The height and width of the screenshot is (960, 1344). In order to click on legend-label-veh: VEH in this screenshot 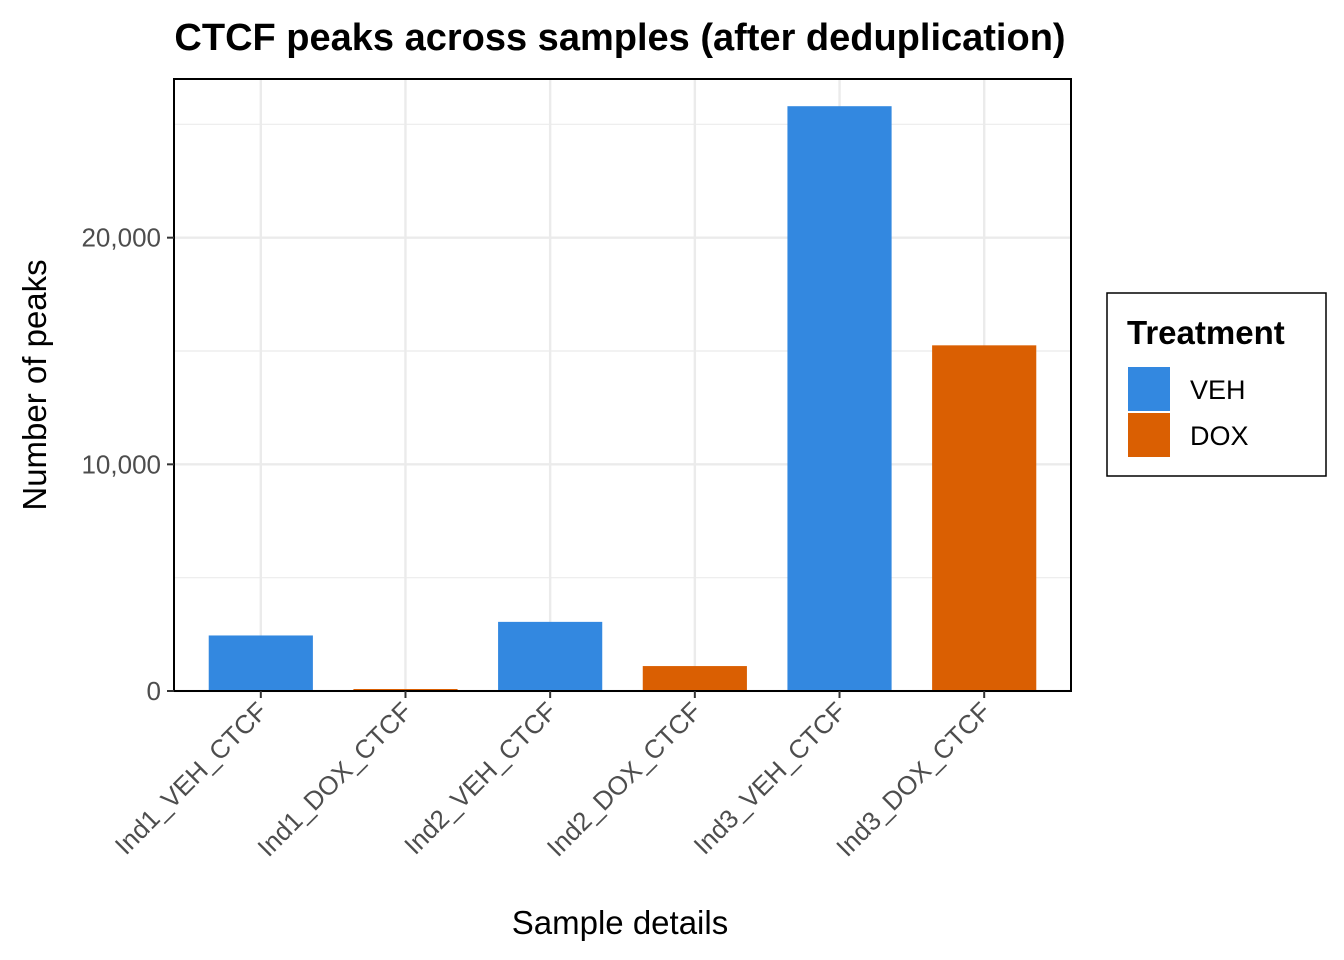, I will do `click(1218, 390)`.